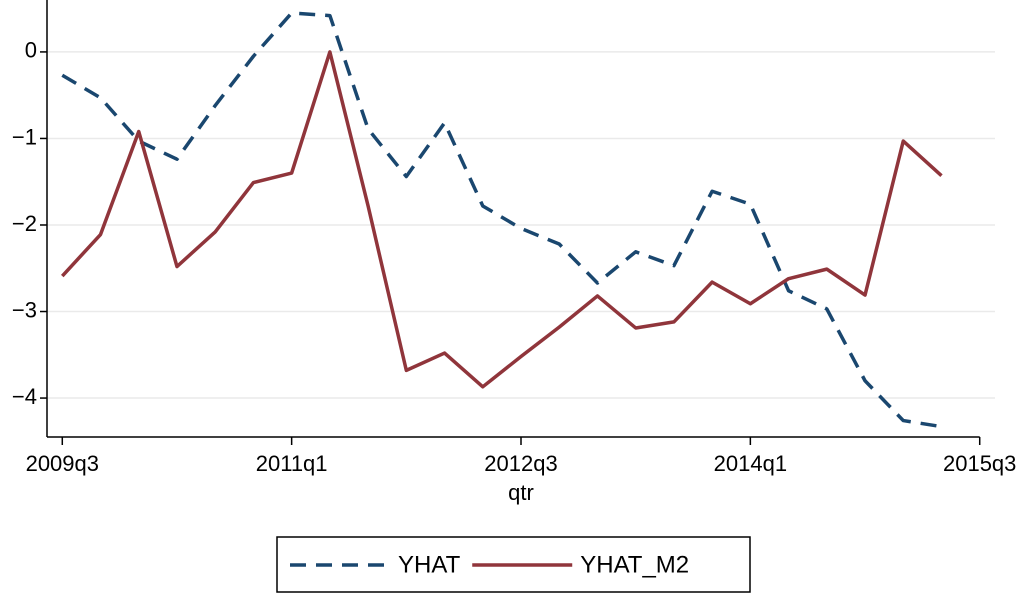 Image resolution: width=1024 pixels, height=597 pixels. What do you see at coordinates (24, 396) in the screenshot?
I see `y-tick-label: −4` at bounding box center [24, 396].